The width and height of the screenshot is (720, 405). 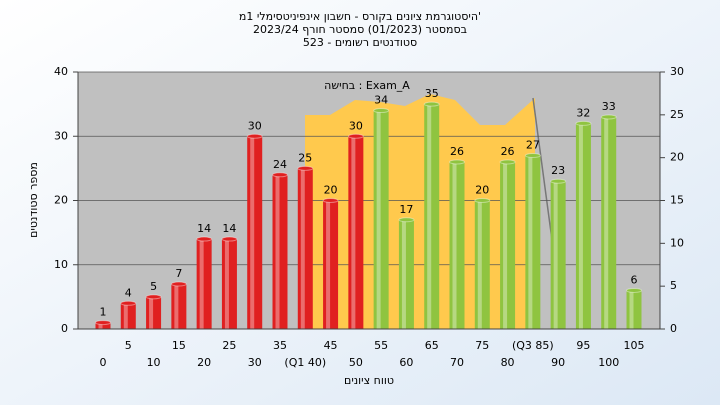 What do you see at coordinates (229, 345) in the screenshot?
I see `x-tick-label: 25` at bounding box center [229, 345].